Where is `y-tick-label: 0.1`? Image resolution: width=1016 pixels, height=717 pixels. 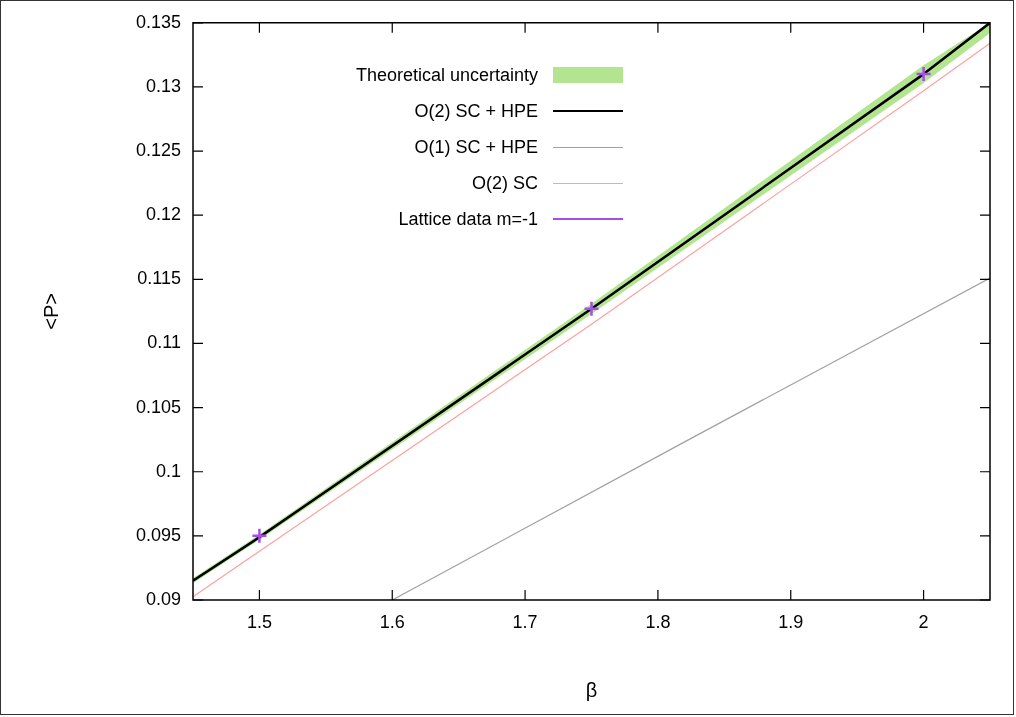 y-tick-label: 0.1 is located at coordinates (168, 470).